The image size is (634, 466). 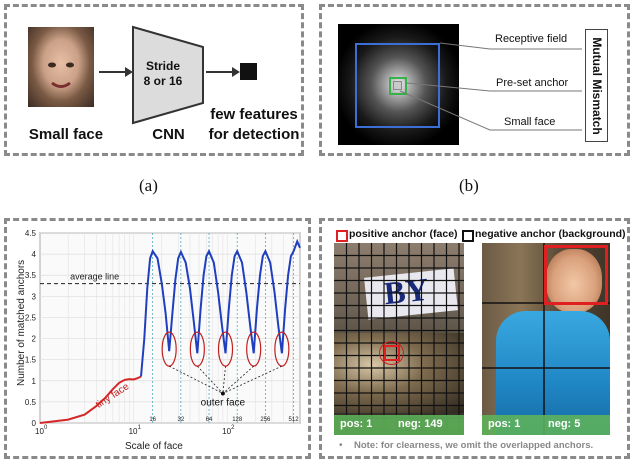 What do you see at coordinates (66, 134) in the screenshot?
I see `small-face-label: Small face` at bounding box center [66, 134].